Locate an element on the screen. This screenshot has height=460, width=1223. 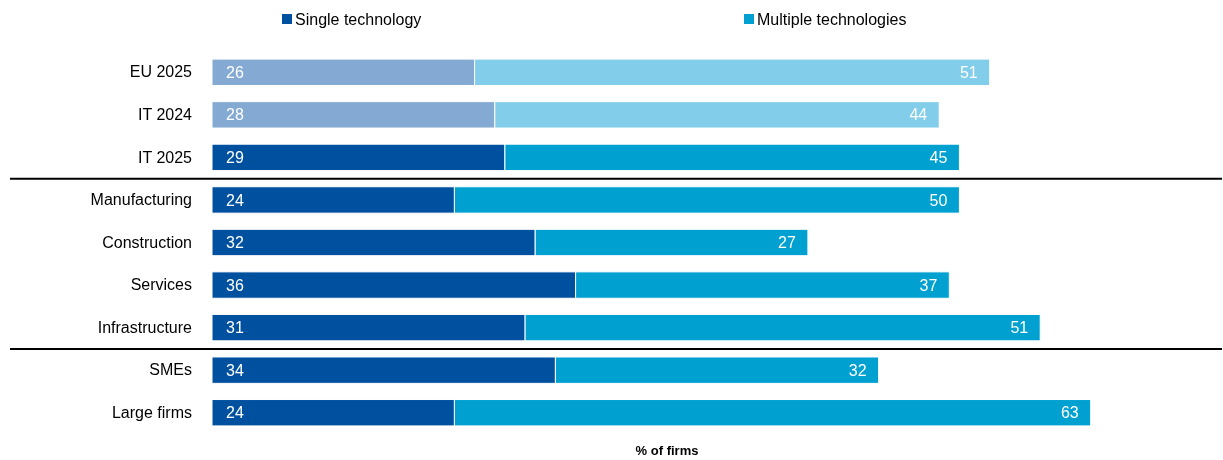
y-tick-label: SMEs is located at coordinates (170, 370).